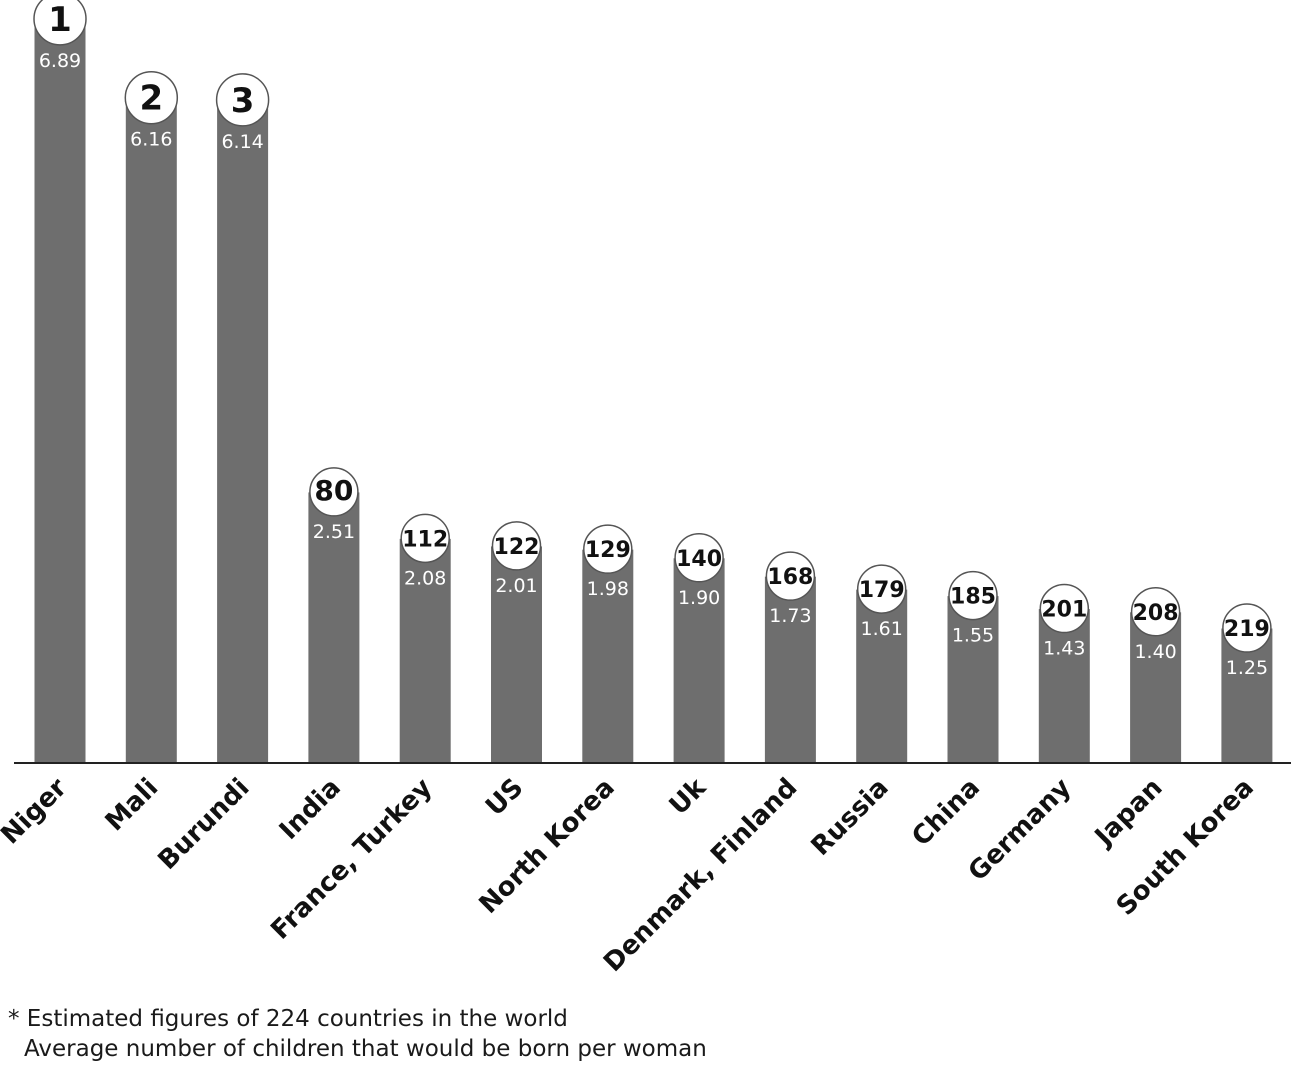 The width and height of the screenshot is (1291, 1067). I want to click on rank-badge-russia, so click(881, 589).